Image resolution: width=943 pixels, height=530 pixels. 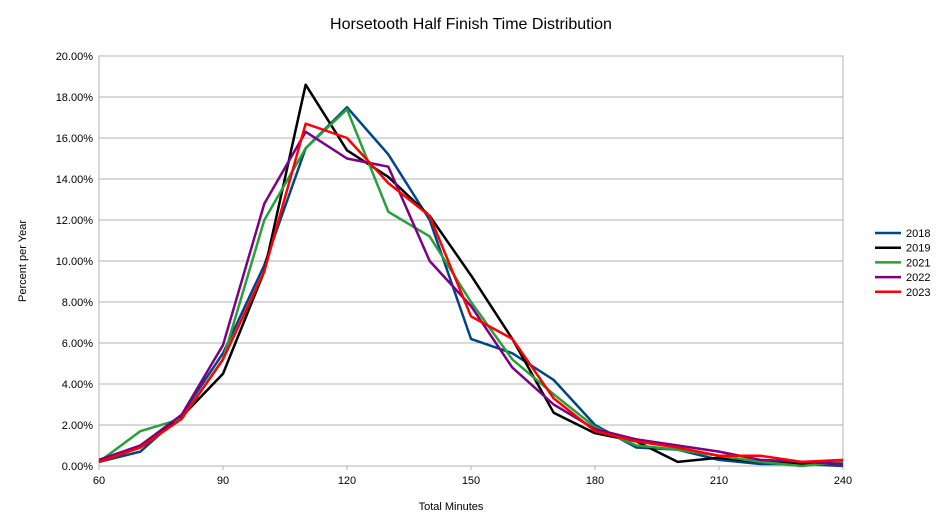 What do you see at coordinates (223, 481) in the screenshot?
I see `x-tick-label: 90` at bounding box center [223, 481].